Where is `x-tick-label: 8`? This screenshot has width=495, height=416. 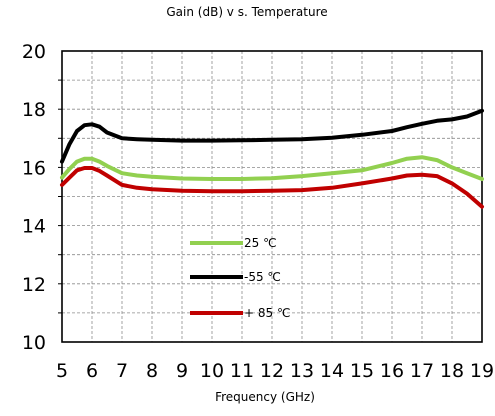 x-tick-label: 8 is located at coordinates (152, 371).